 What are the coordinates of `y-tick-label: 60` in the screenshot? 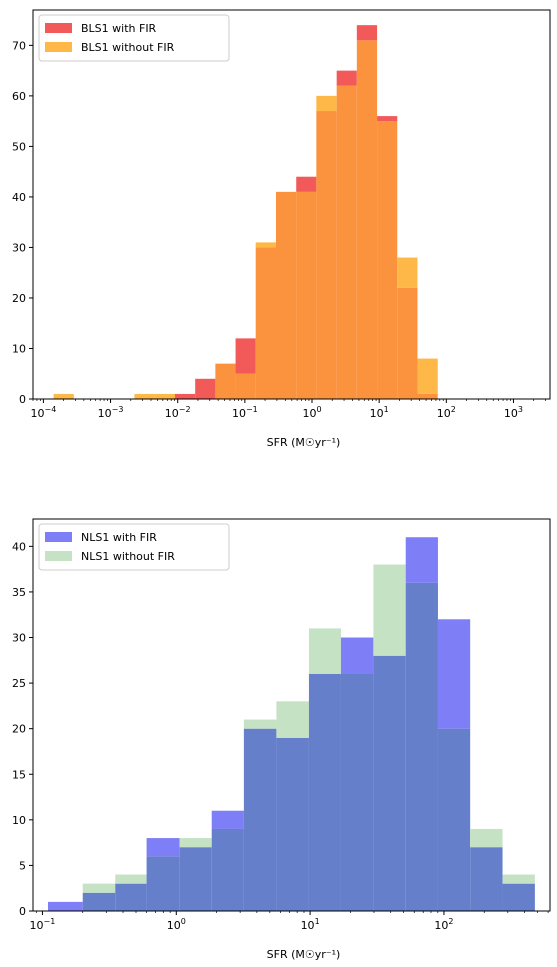 It's located at (19, 96).